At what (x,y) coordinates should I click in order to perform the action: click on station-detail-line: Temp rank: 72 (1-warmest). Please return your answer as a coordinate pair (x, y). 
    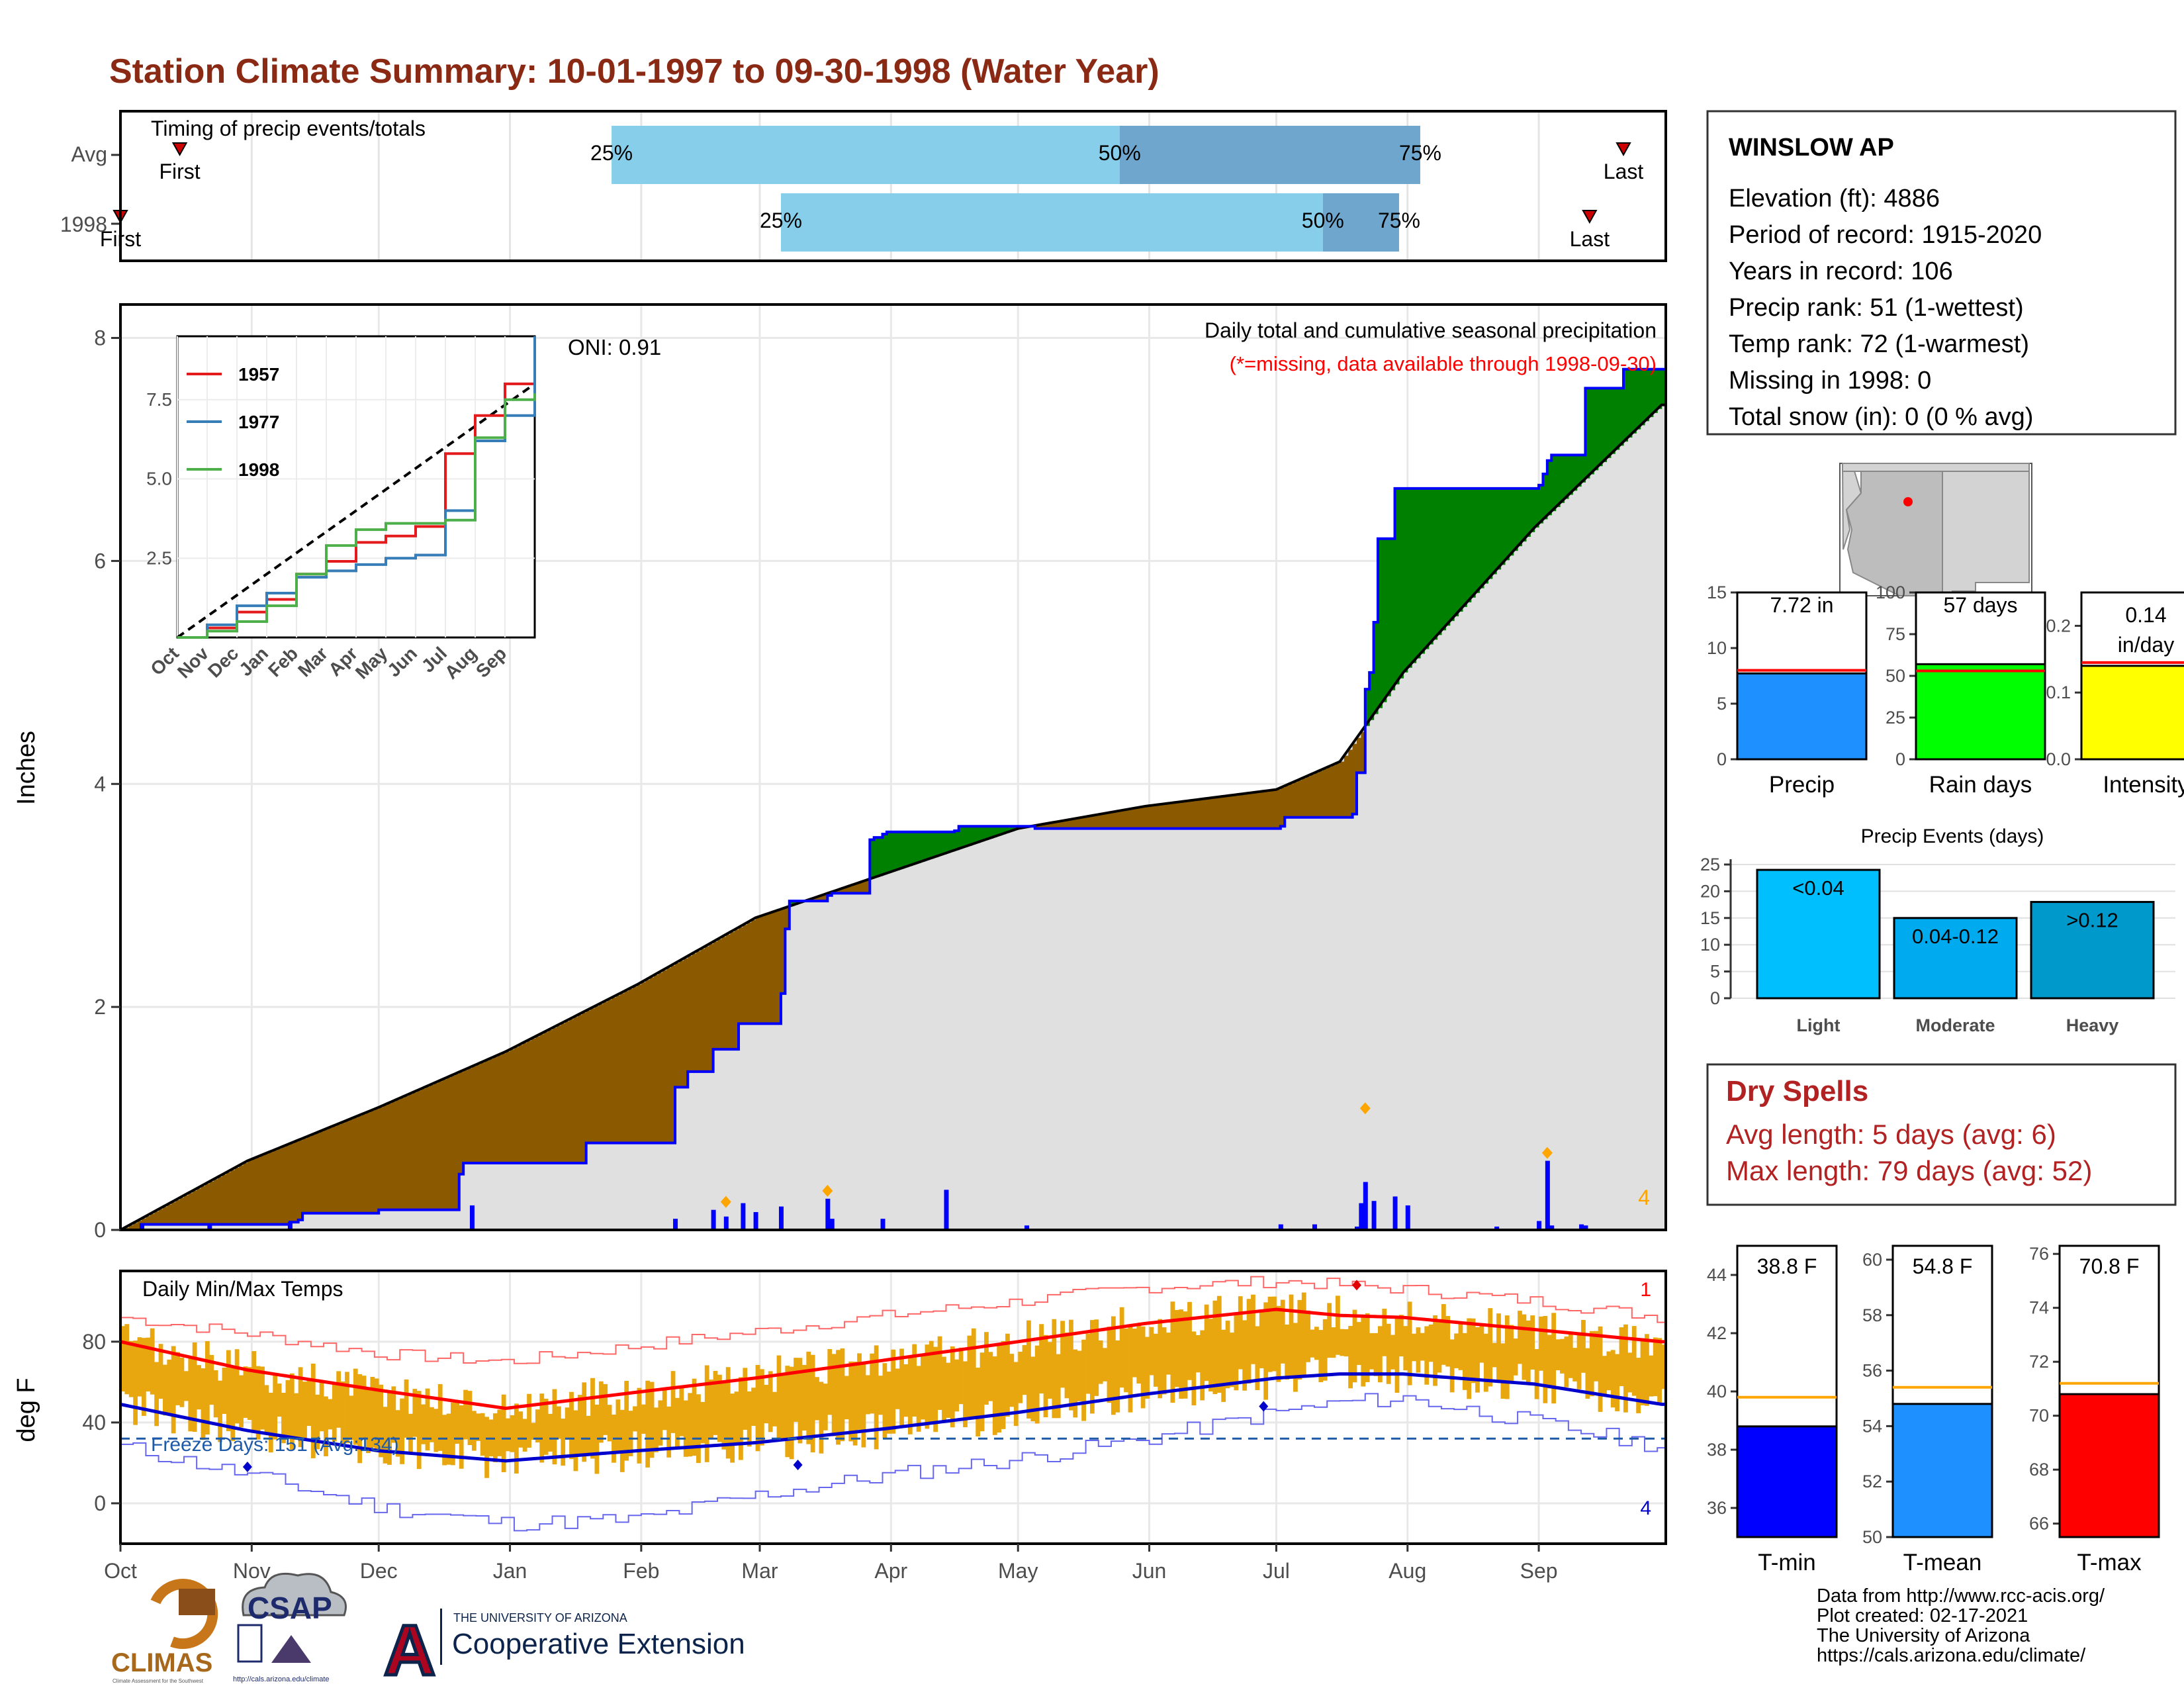
    Looking at the image, I should click on (1879, 344).